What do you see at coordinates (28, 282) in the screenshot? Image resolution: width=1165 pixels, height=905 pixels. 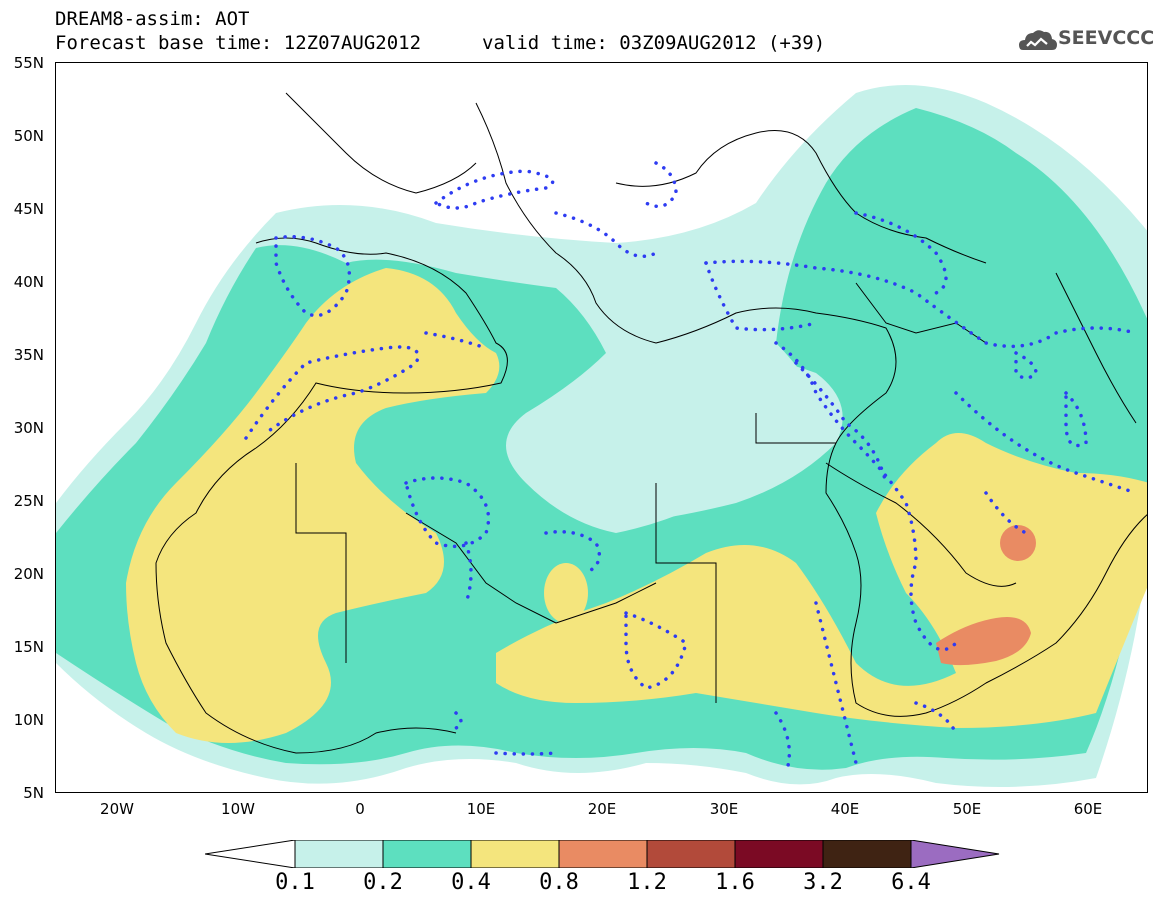 I see `lat-tick-40n: 40N` at bounding box center [28, 282].